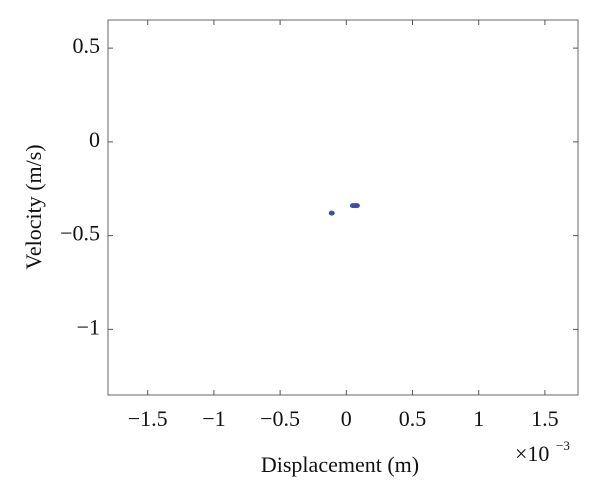 The image size is (600, 502). What do you see at coordinates (148, 418) in the screenshot?
I see `x-tick-label: −1.5` at bounding box center [148, 418].